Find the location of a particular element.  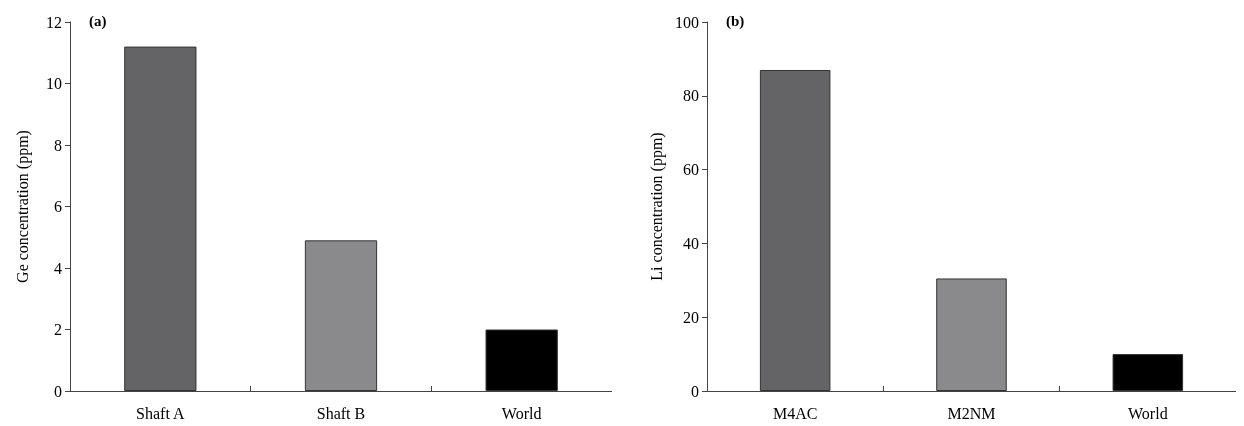

y-tick-label: 6 is located at coordinates (58, 206).